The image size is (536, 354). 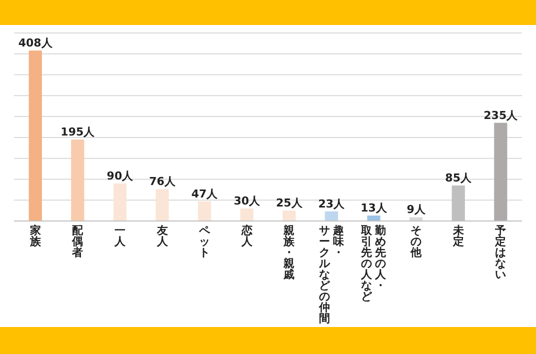 What do you see at coordinates (374, 263) in the screenshot?
I see `x-tick-label: 勤め先の人・取引先の人など` at bounding box center [374, 263].